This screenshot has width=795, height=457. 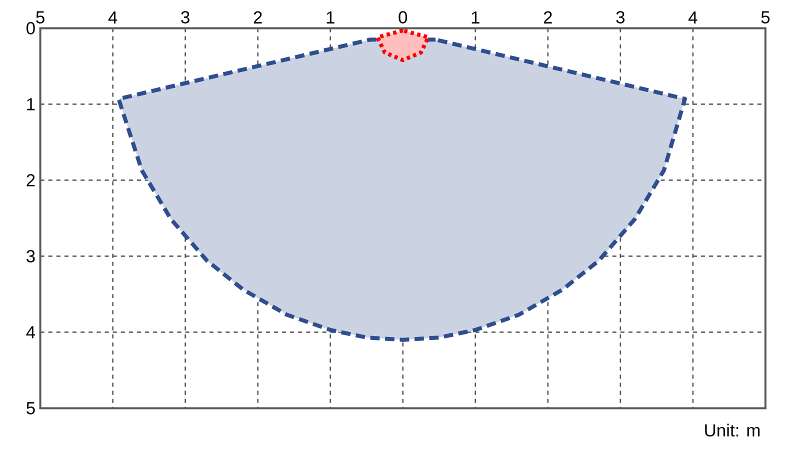 What do you see at coordinates (31, 104) in the screenshot?
I see `y-tick-label: 1` at bounding box center [31, 104].